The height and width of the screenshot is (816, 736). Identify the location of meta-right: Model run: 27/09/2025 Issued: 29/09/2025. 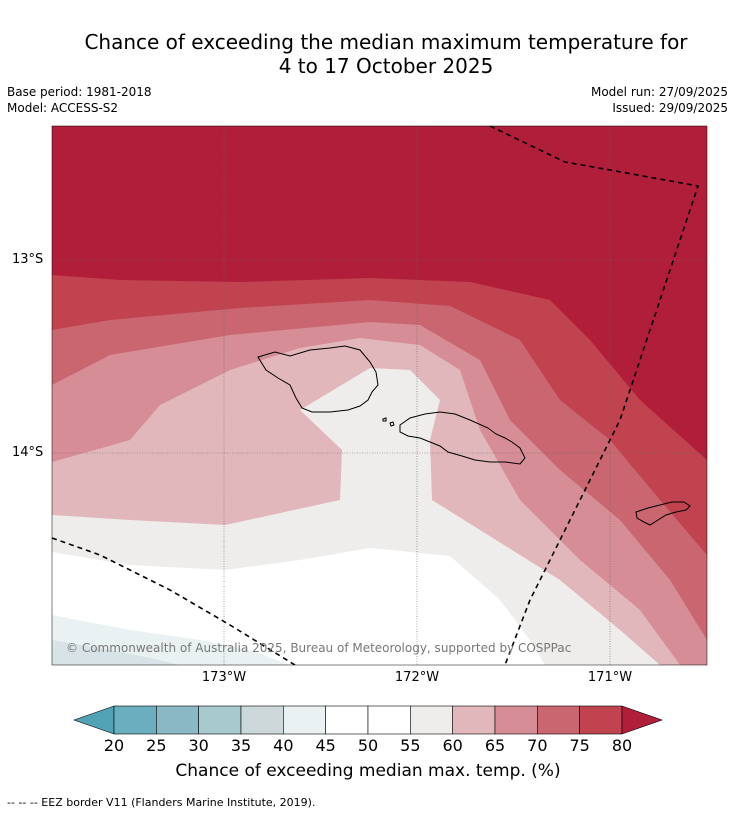
(659, 100).